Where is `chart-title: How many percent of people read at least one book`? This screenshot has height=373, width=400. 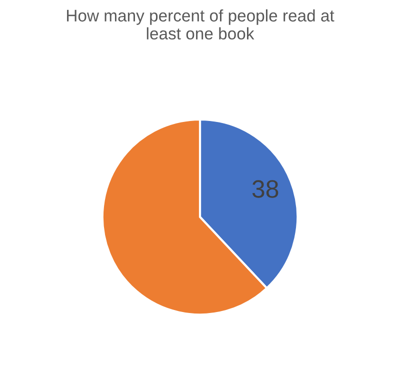 chart-title: How many percent of people read at least one book is located at coordinates (200, 24).